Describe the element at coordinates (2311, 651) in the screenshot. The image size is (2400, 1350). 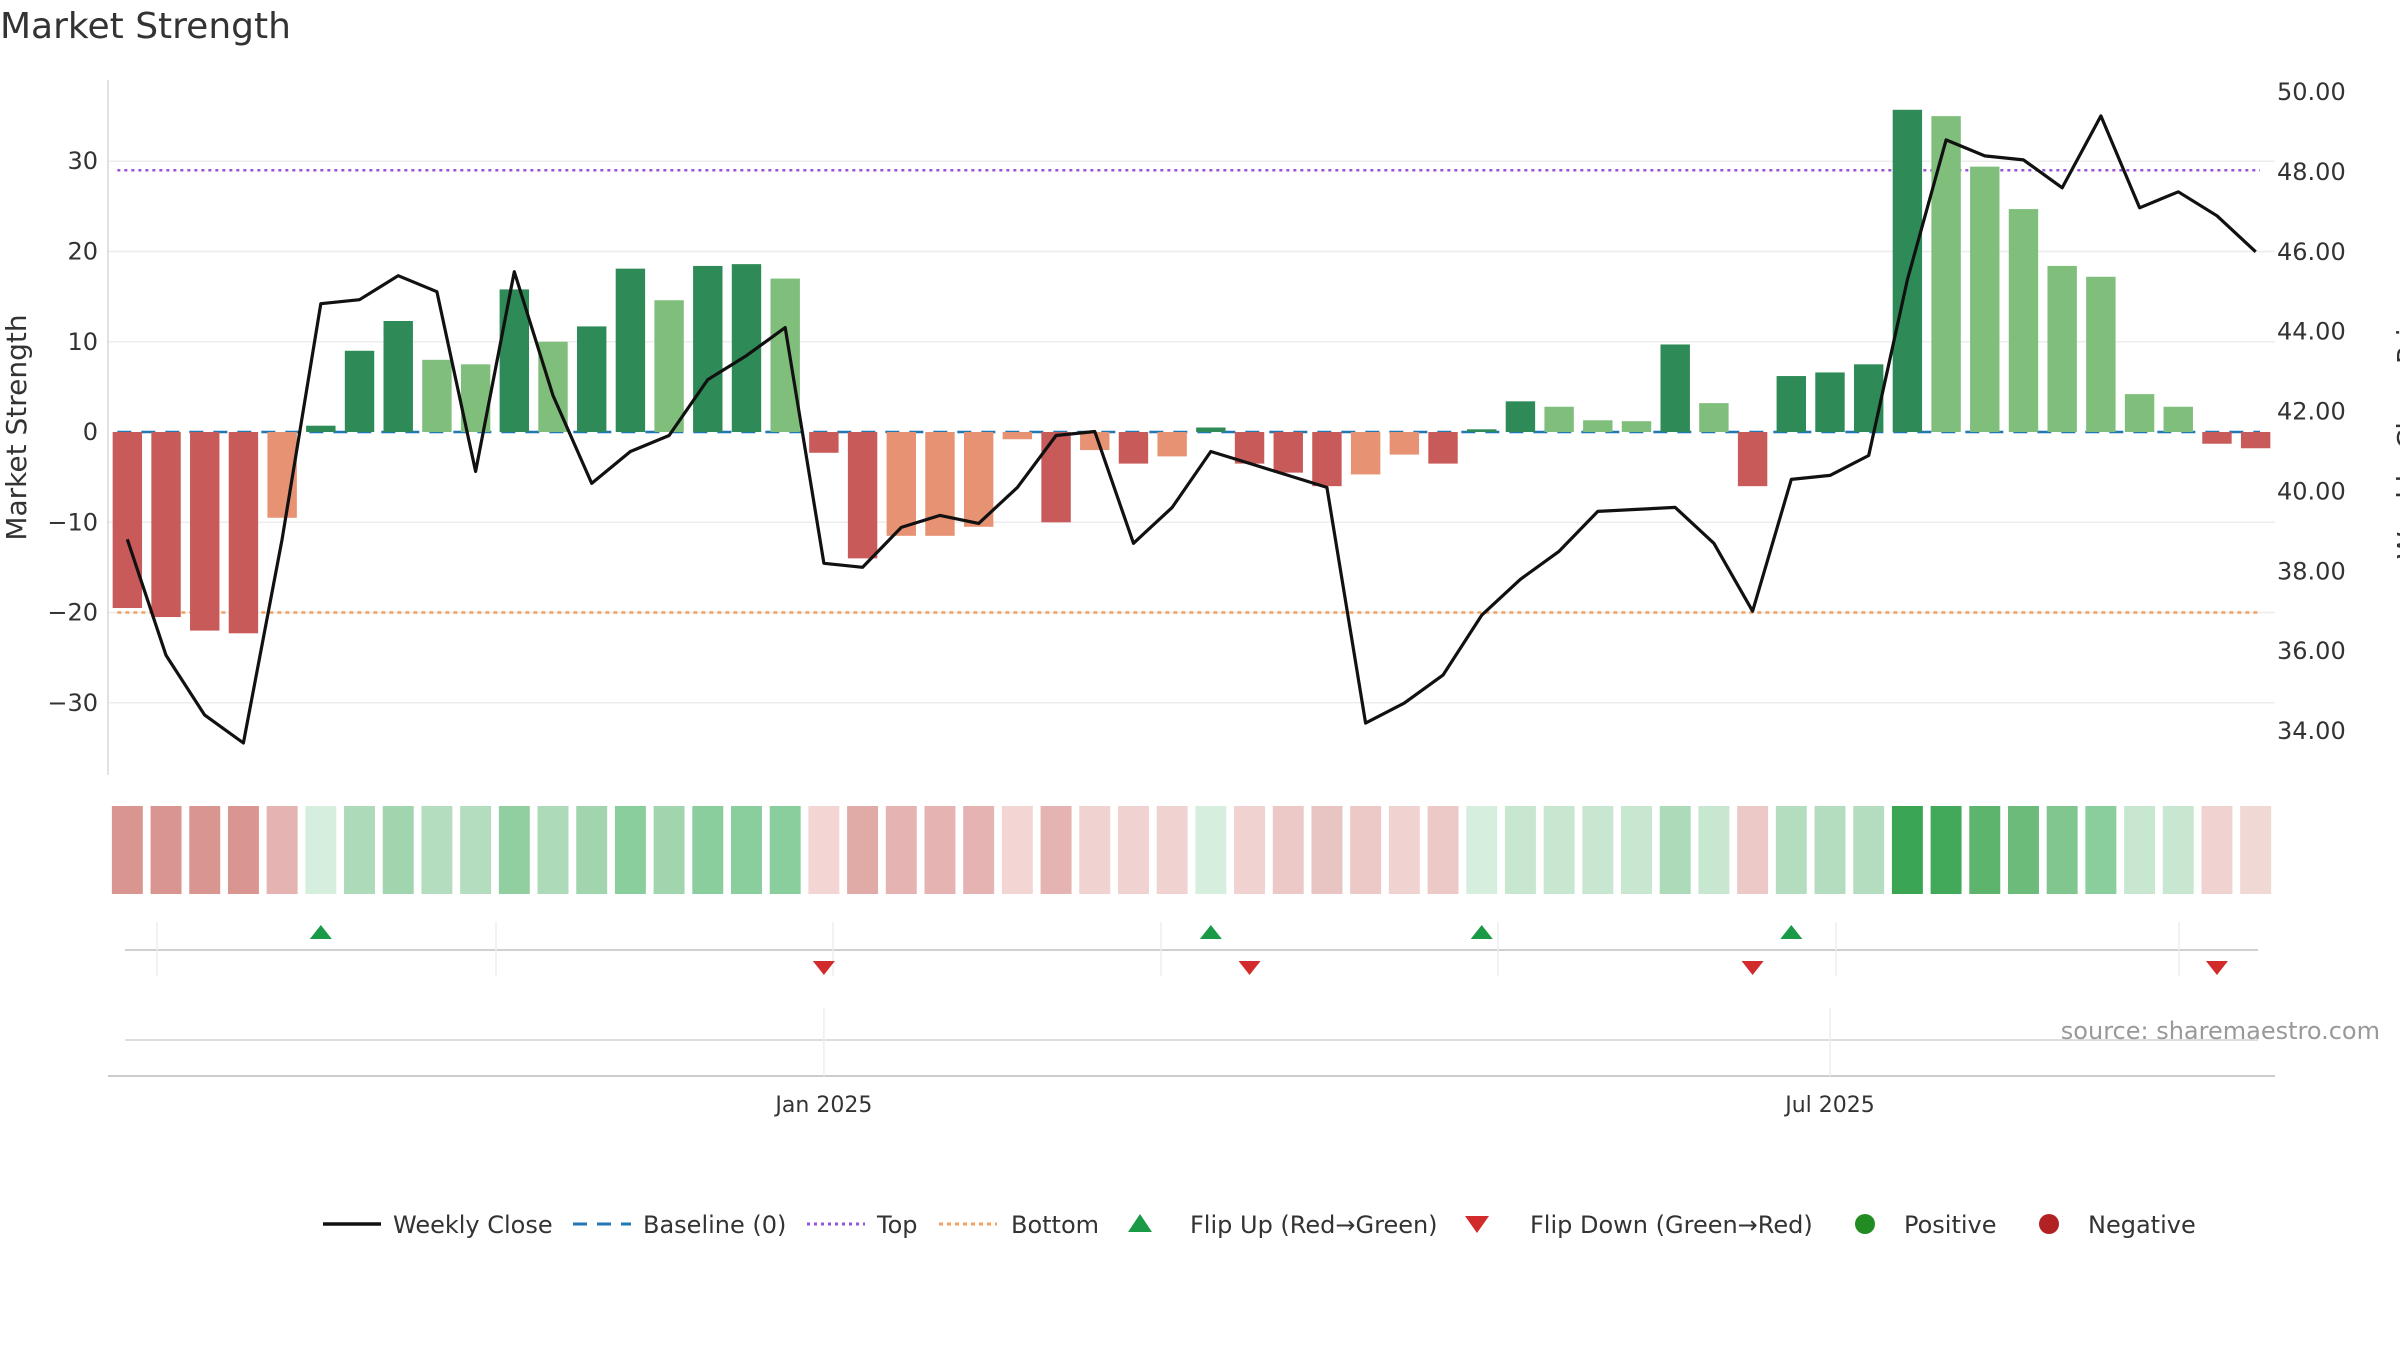
I see `y2-tick-label: 36.00` at that location.